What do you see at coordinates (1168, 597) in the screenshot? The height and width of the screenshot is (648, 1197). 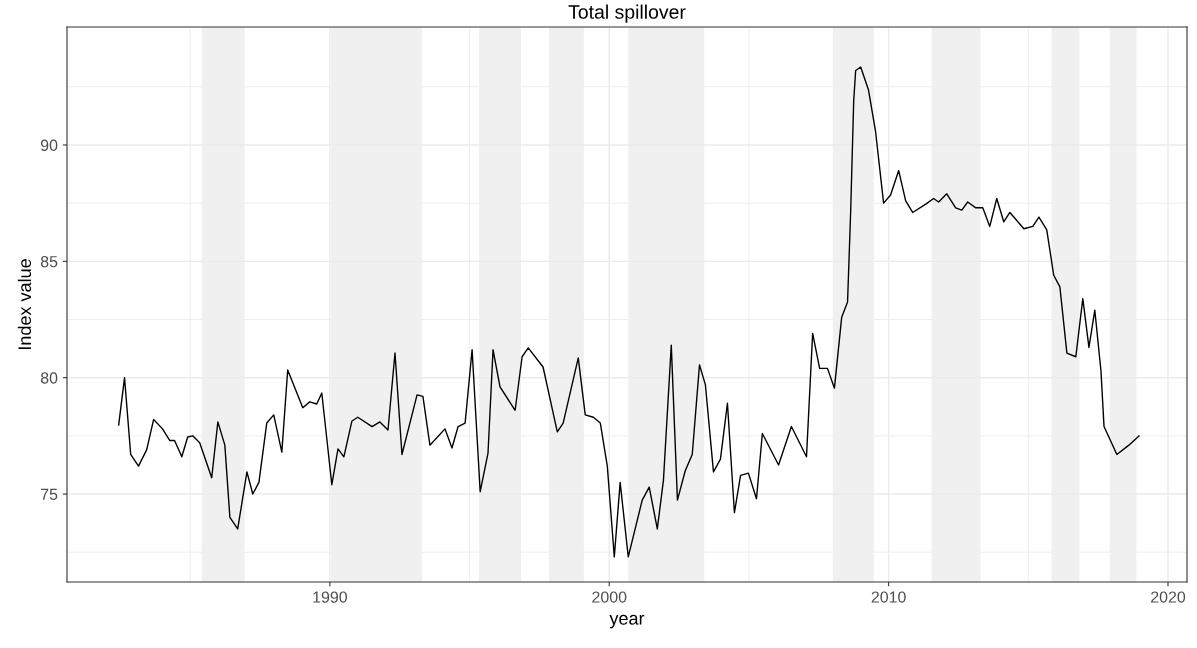 I see `x-tick-label: 2020` at bounding box center [1168, 597].